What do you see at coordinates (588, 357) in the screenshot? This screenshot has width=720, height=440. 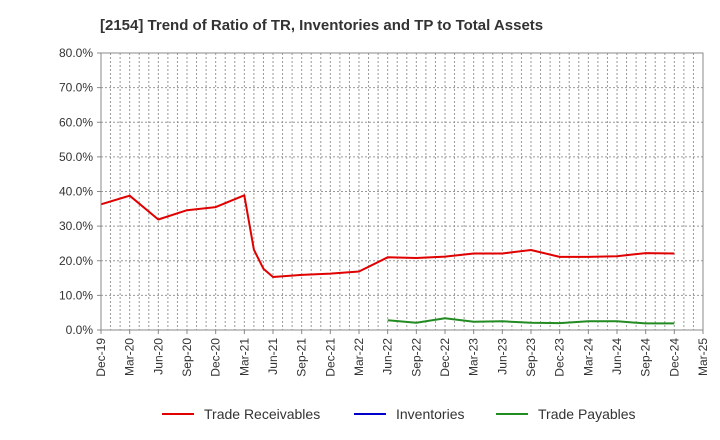 I see `x-tick-label: Mar-24` at bounding box center [588, 357].